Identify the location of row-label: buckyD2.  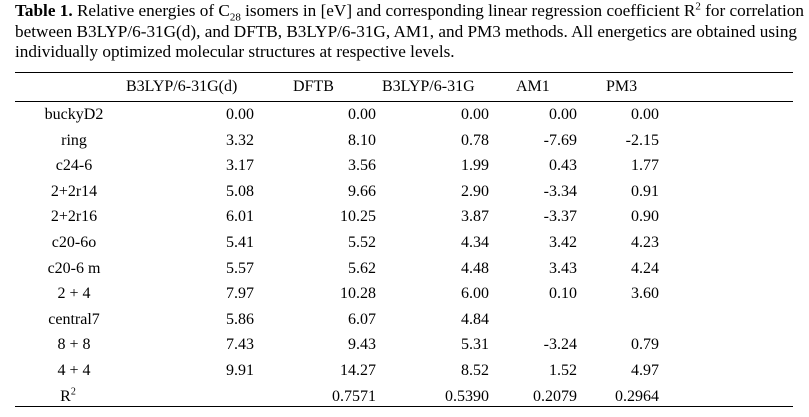
(74, 114).